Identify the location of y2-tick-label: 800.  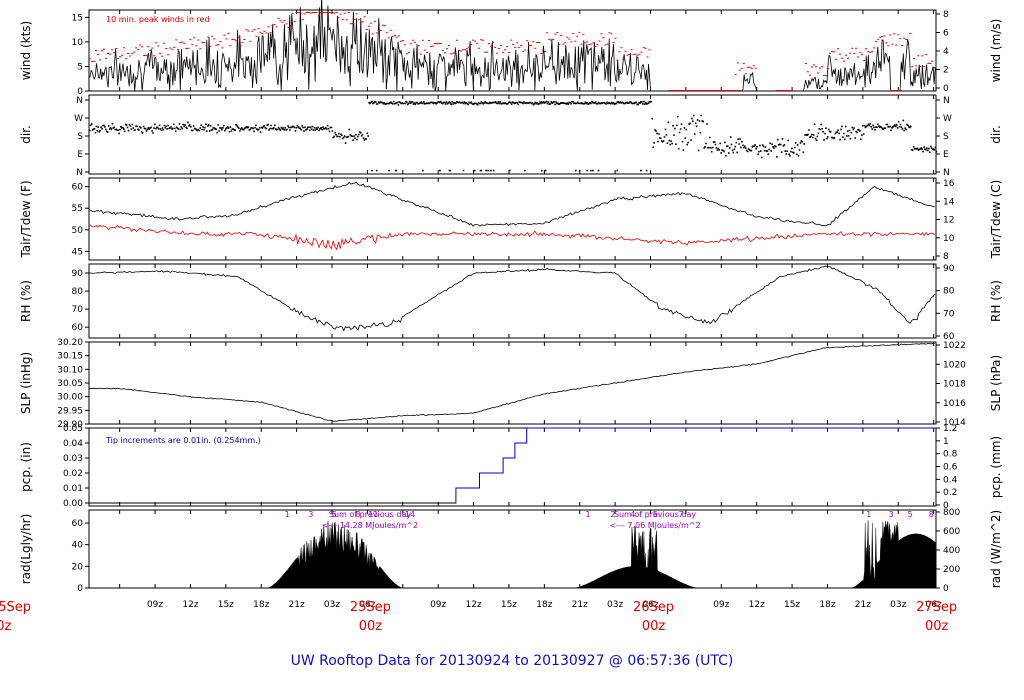
(951, 513).